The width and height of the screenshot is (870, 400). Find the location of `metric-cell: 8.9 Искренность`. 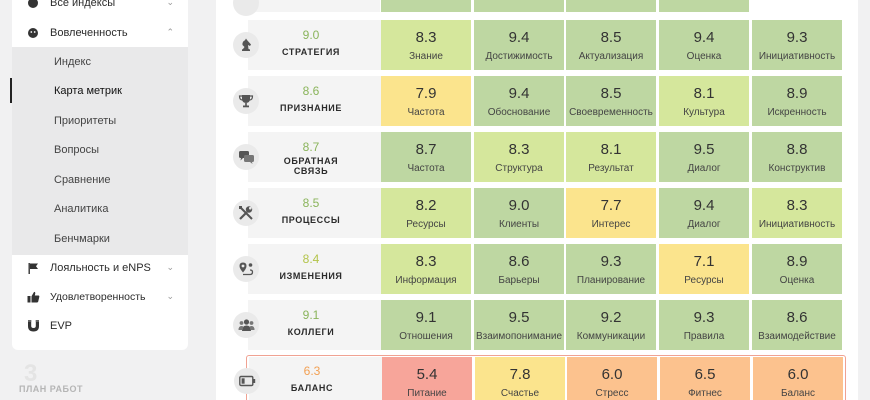

metric-cell: 8.9 Искренность is located at coordinates (797, 101).